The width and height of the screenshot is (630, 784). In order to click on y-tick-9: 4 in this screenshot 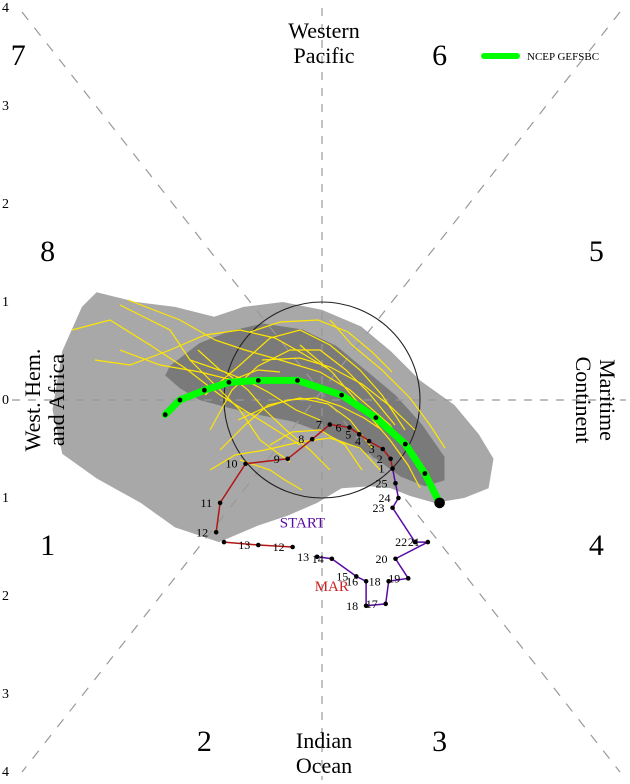, I will do `click(5, 772)`.